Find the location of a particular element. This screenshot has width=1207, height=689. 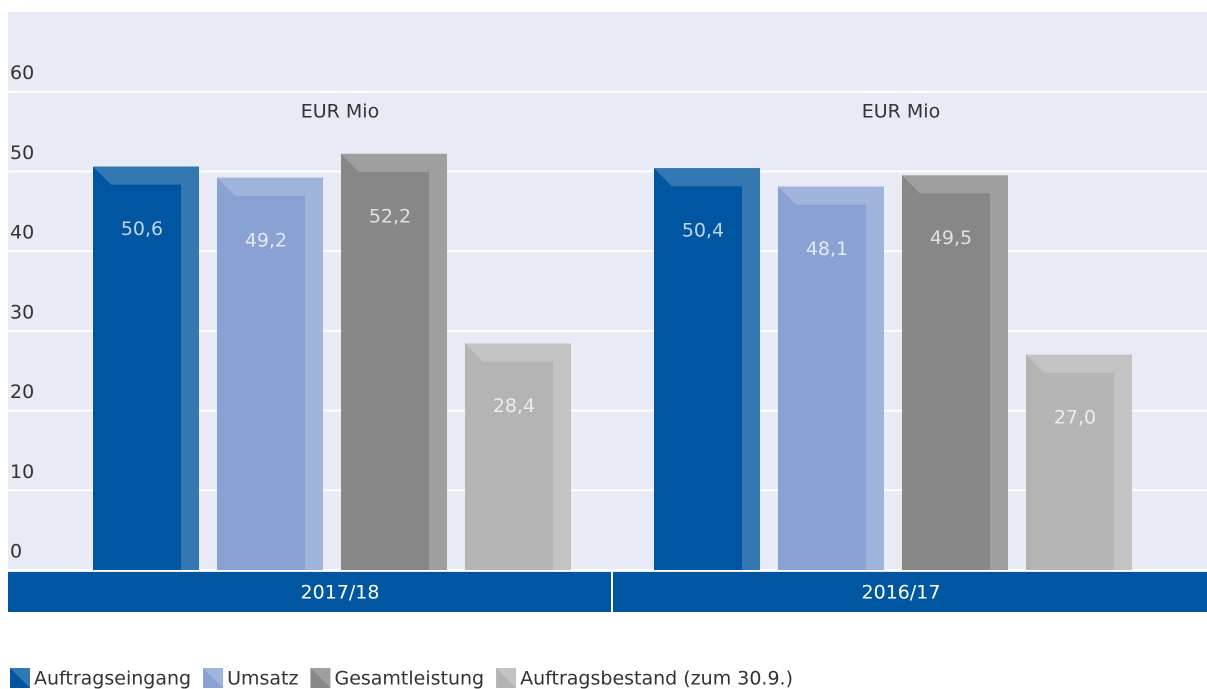

y-tick-label: 0 is located at coordinates (16, 552).